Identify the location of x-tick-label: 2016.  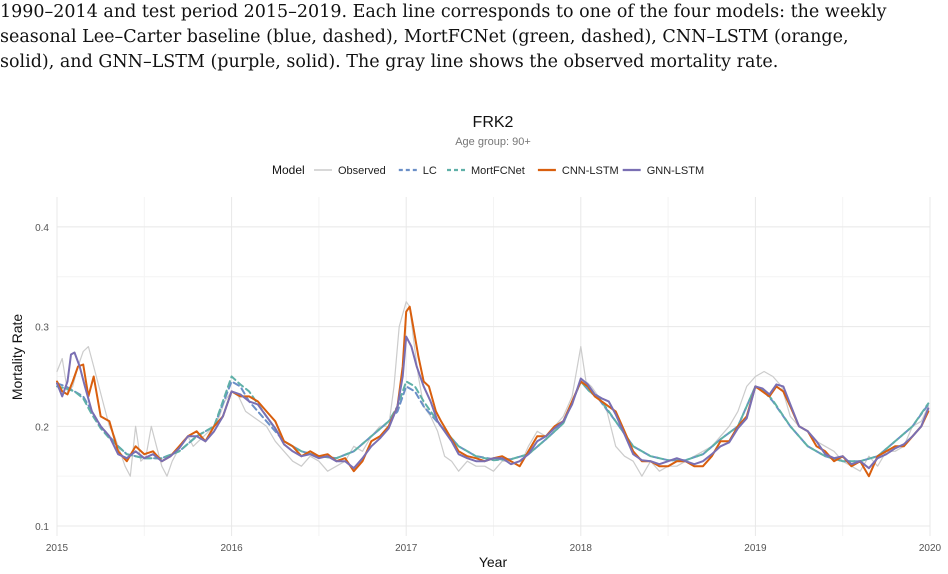
(231, 548).